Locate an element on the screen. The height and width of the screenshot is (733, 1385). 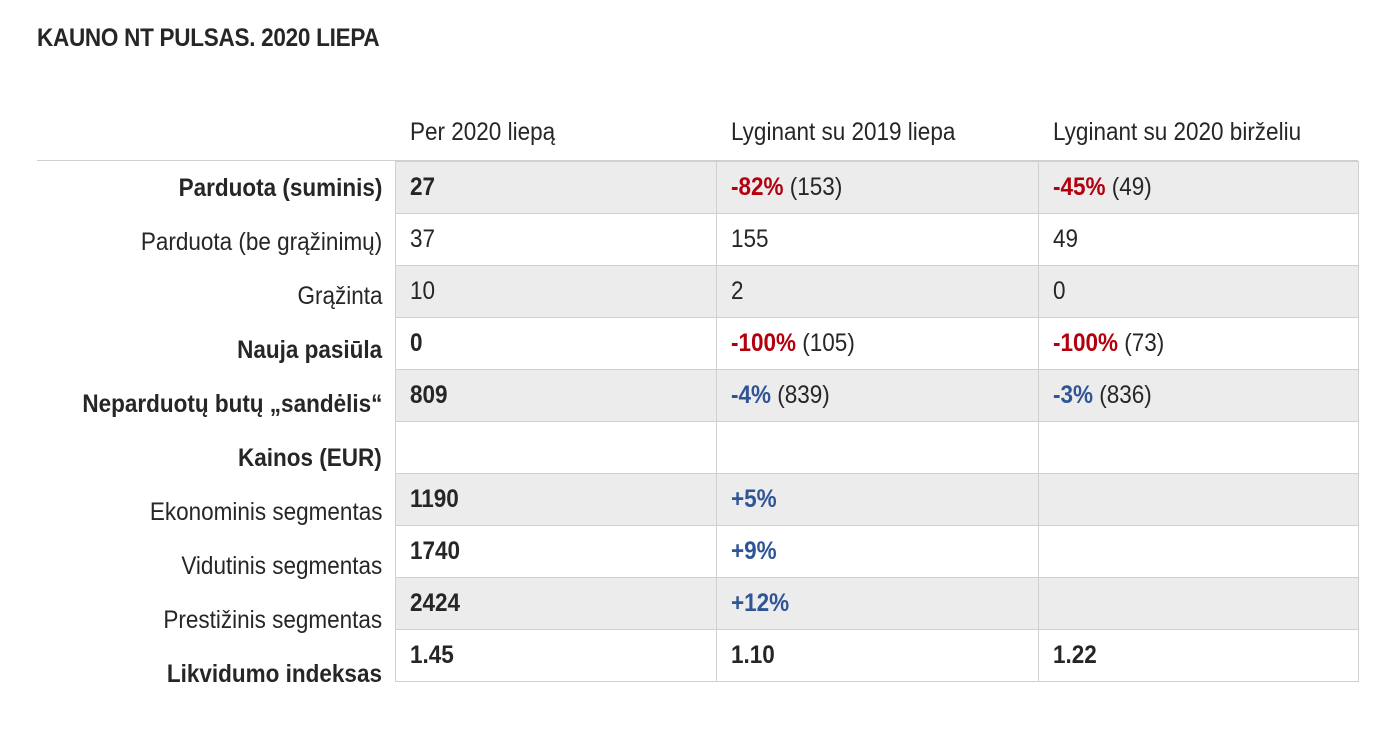
cell-content: +9% is located at coordinates (754, 551).